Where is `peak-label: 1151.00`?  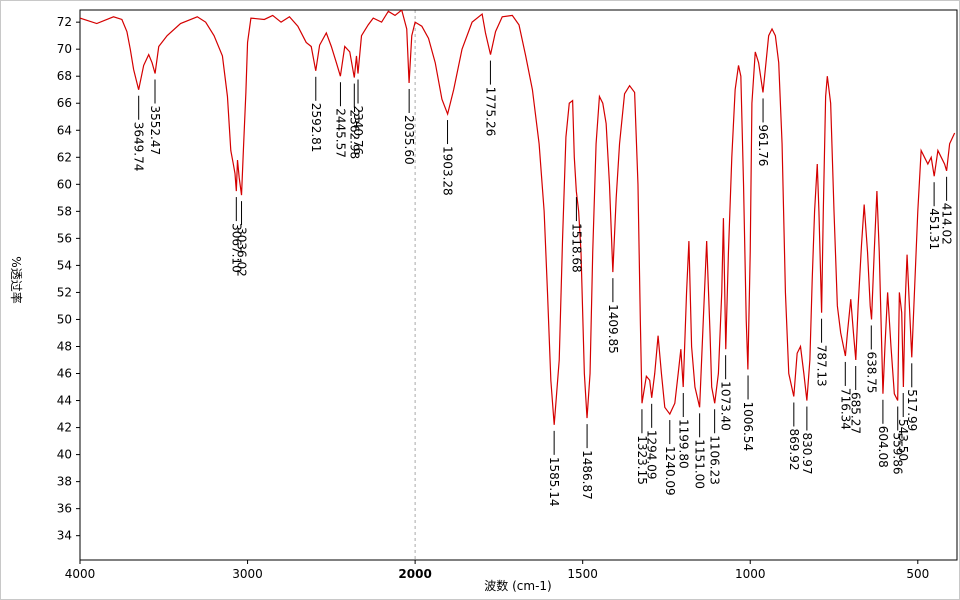
peak-label: 1151.00 is located at coordinates (700, 464).